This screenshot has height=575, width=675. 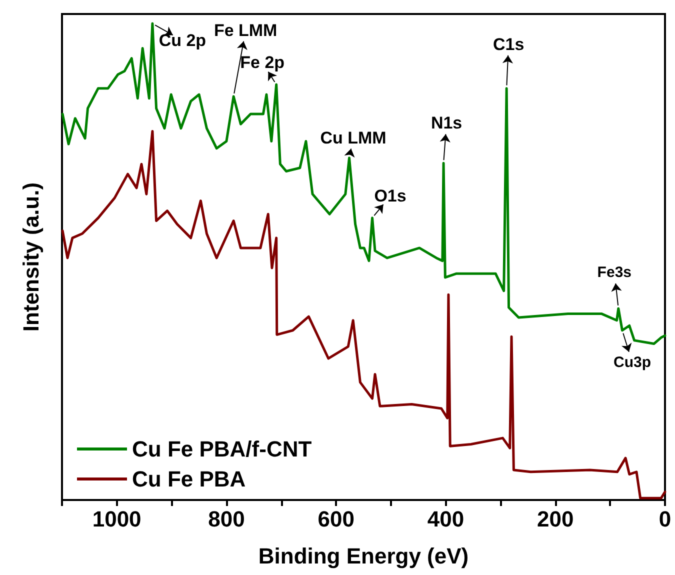 What do you see at coordinates (182, 40) in the screenshot?
I see `annotation: Cu 2p` at bounding box center [182, 40].